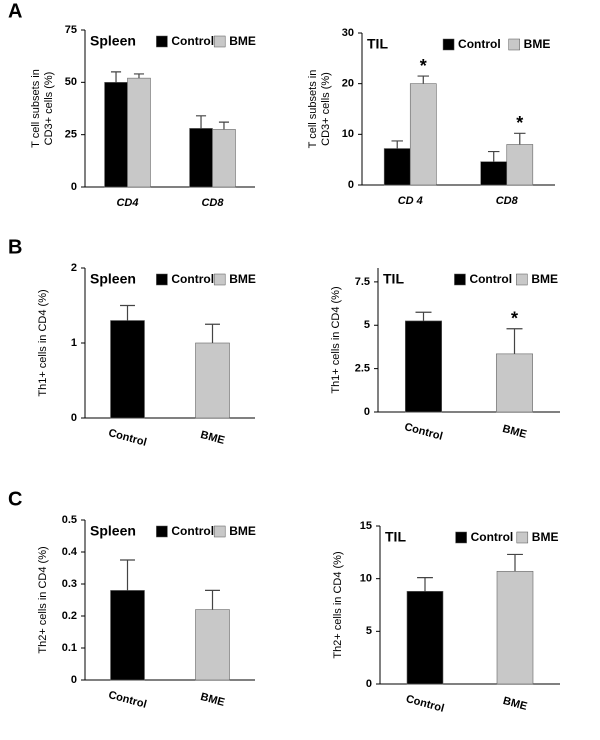 The width and height of the screenshot is (600, 740). What do you see at coordinates (69, 648) in the screenshot?
I see `y-tick-label: 0.1` at bounding box center [69, 648].